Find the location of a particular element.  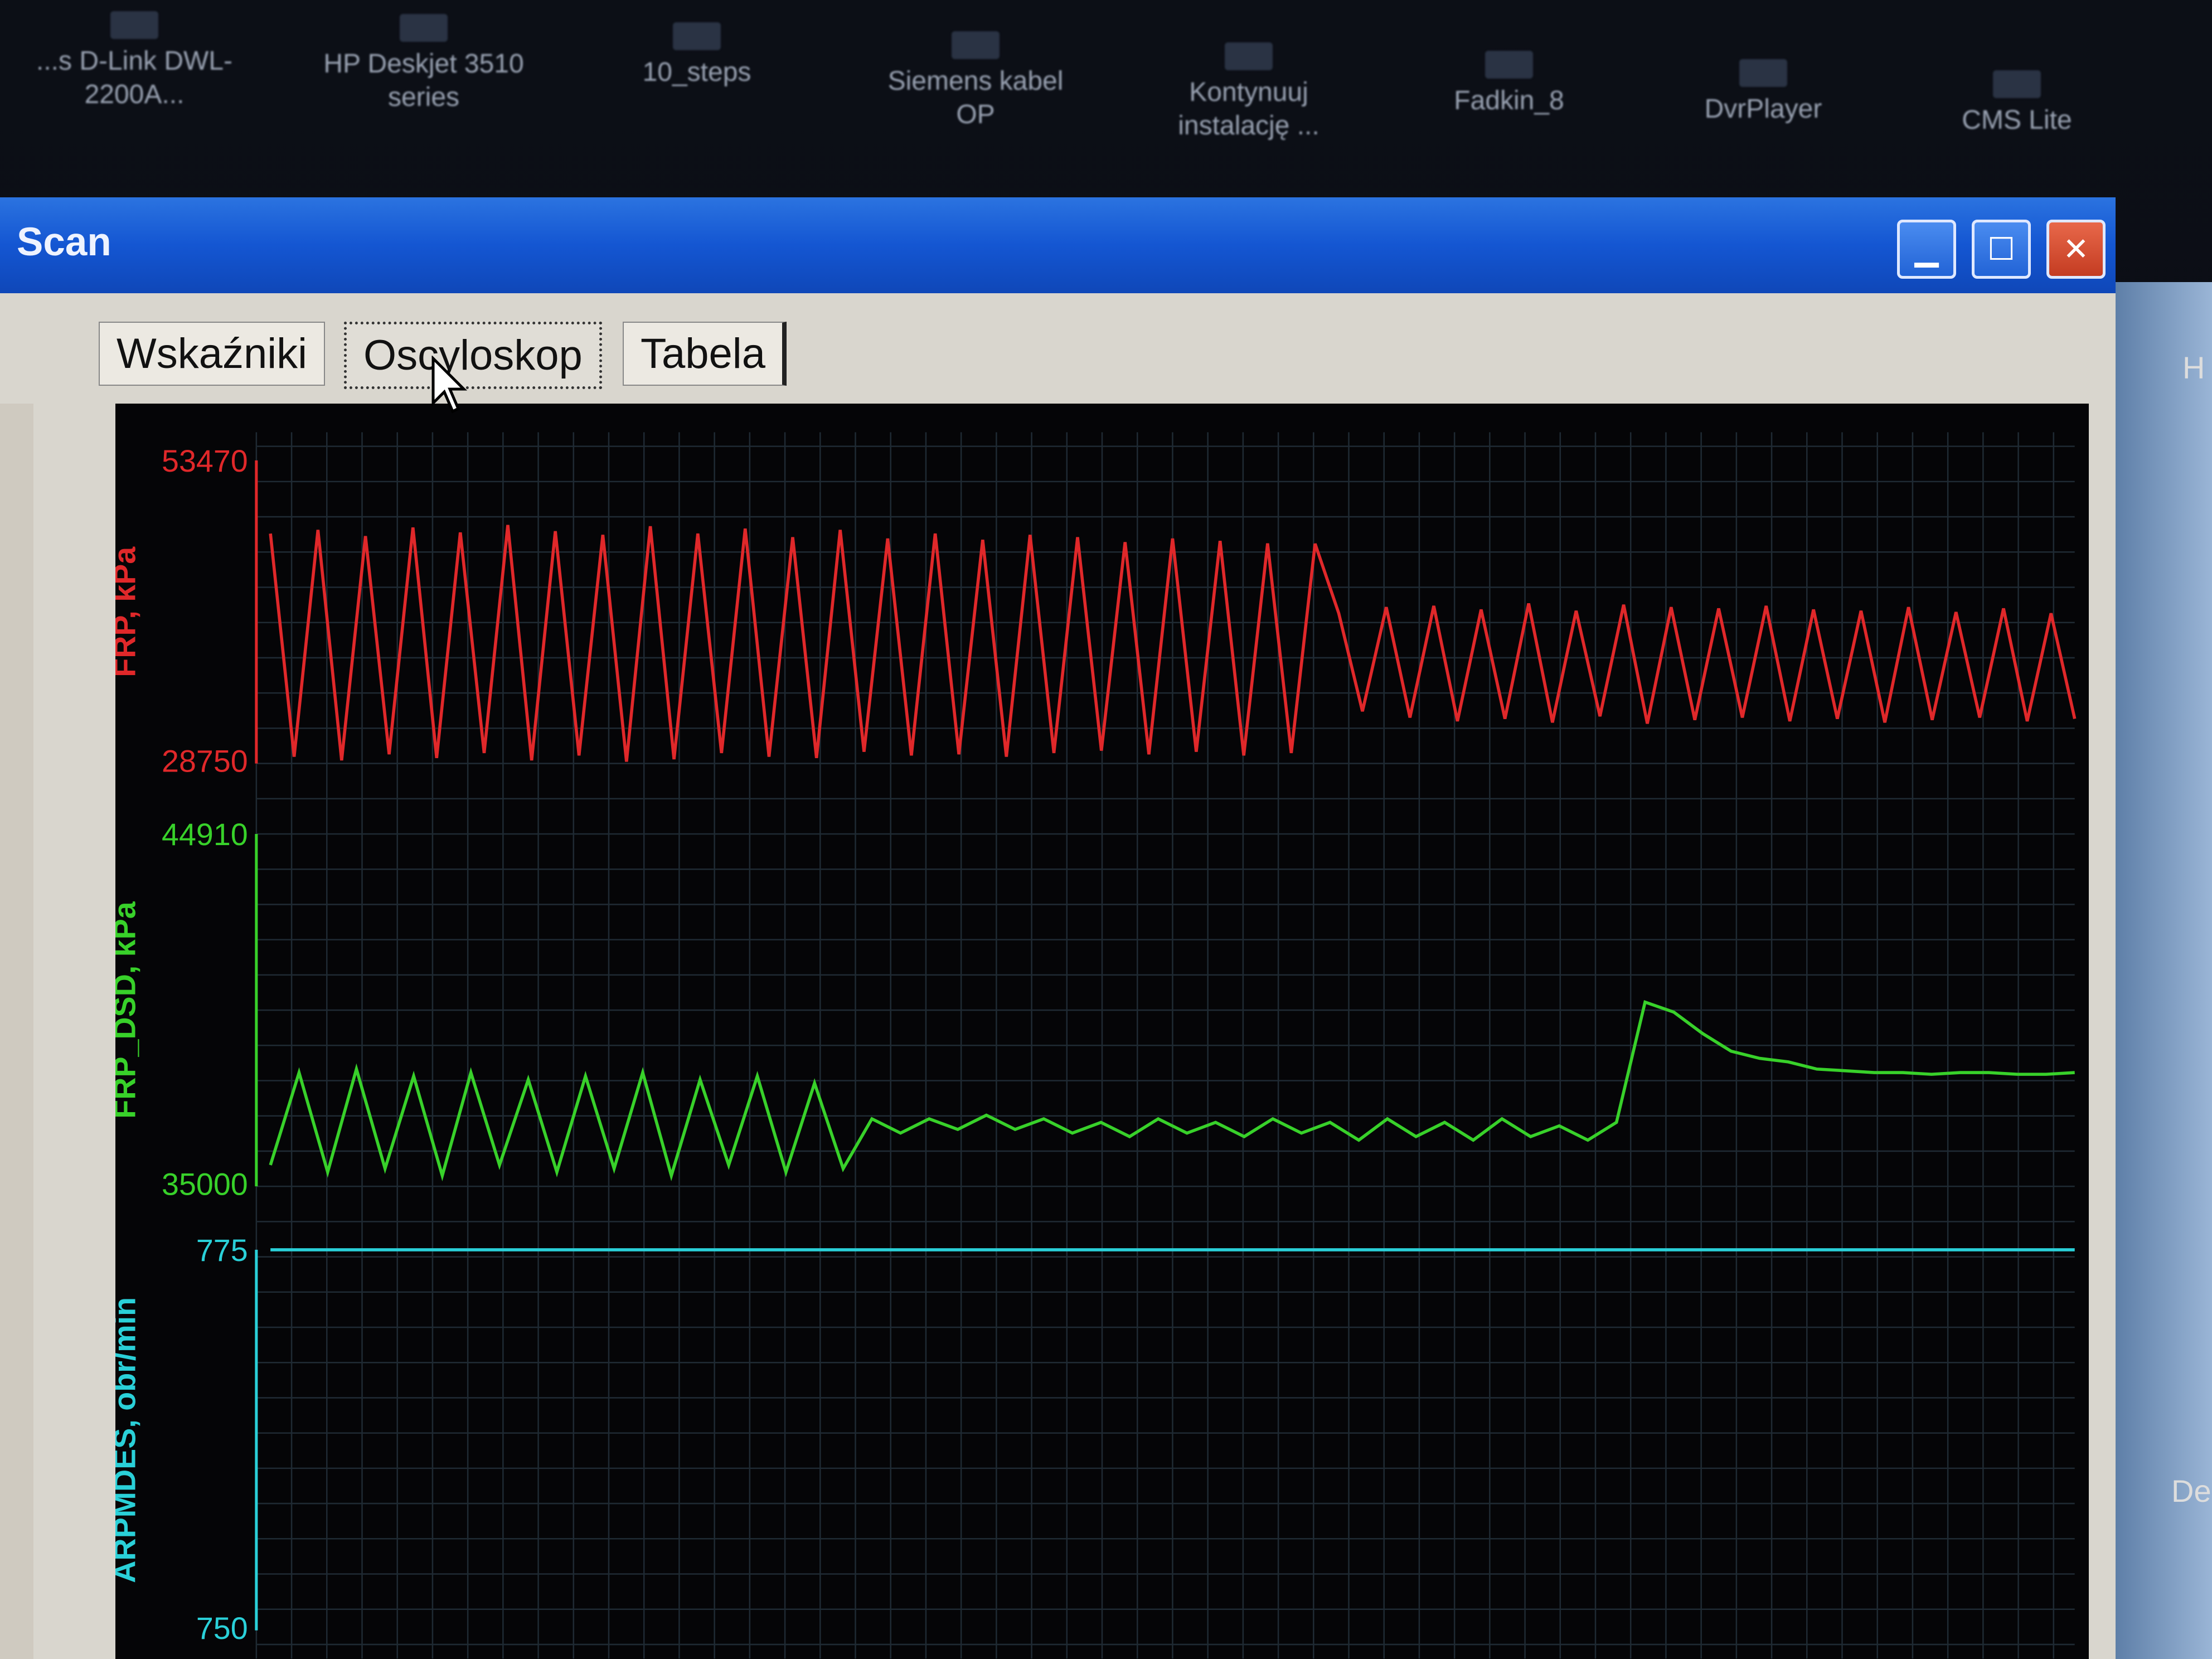

background-text: H is located at coordinates (2193, 368).